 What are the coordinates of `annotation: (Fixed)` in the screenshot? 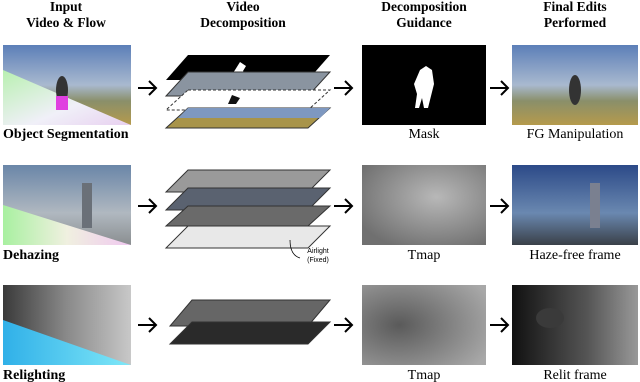 It's located at (318, 260).